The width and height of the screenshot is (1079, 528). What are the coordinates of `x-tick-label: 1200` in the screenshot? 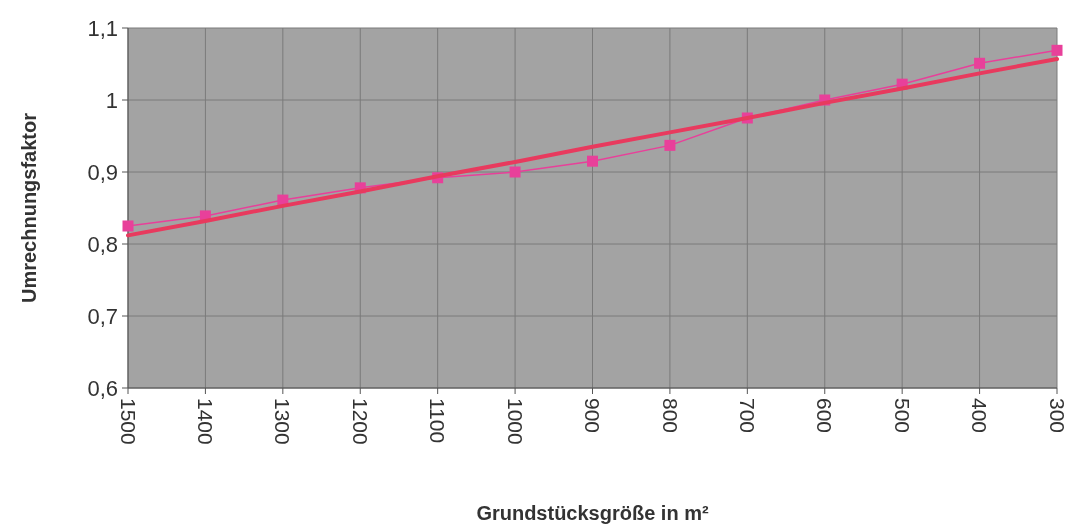 It's located at (360, 421).